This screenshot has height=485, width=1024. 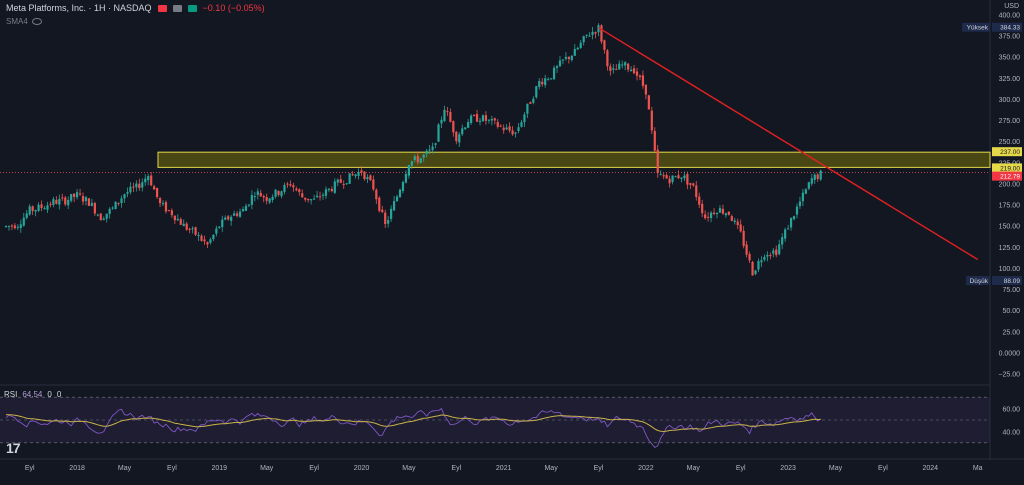 What do you see at coordinates (1010, 168) in the screenshot?
I see `price-label: 219.00` at bounding box center [1010, 168].